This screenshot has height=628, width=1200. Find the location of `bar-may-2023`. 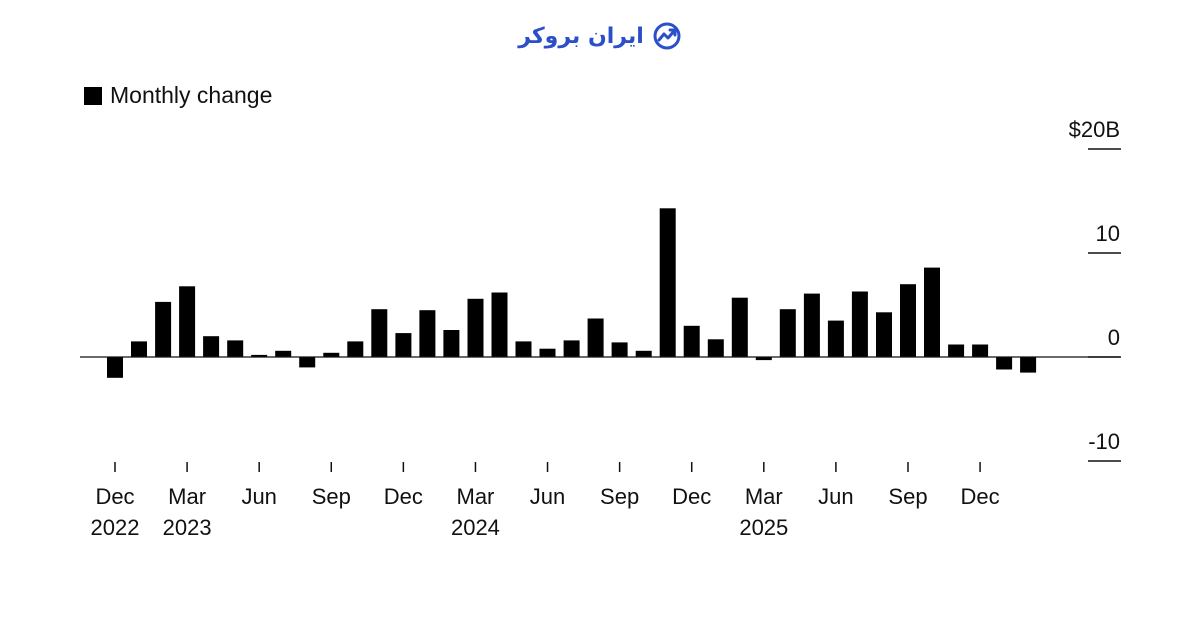

bar-may-2023 is located at coordinates (235, 348).